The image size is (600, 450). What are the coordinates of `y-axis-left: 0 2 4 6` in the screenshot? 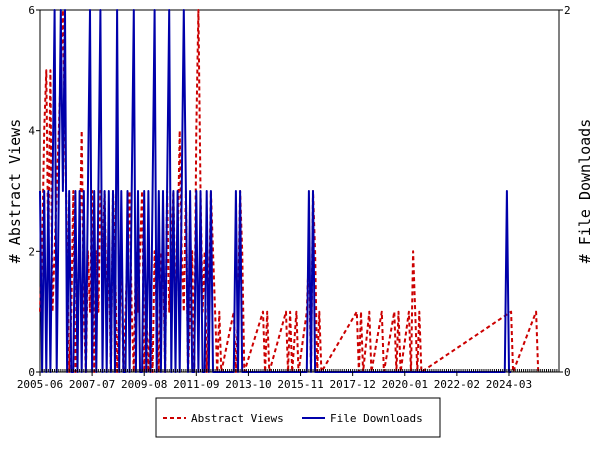 It's located at (34, 191).